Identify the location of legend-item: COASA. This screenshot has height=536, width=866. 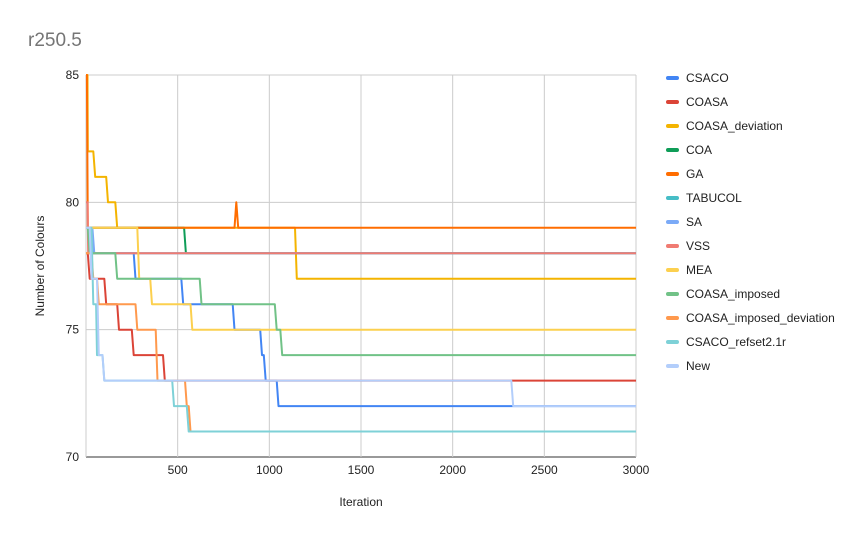
(750, 102).